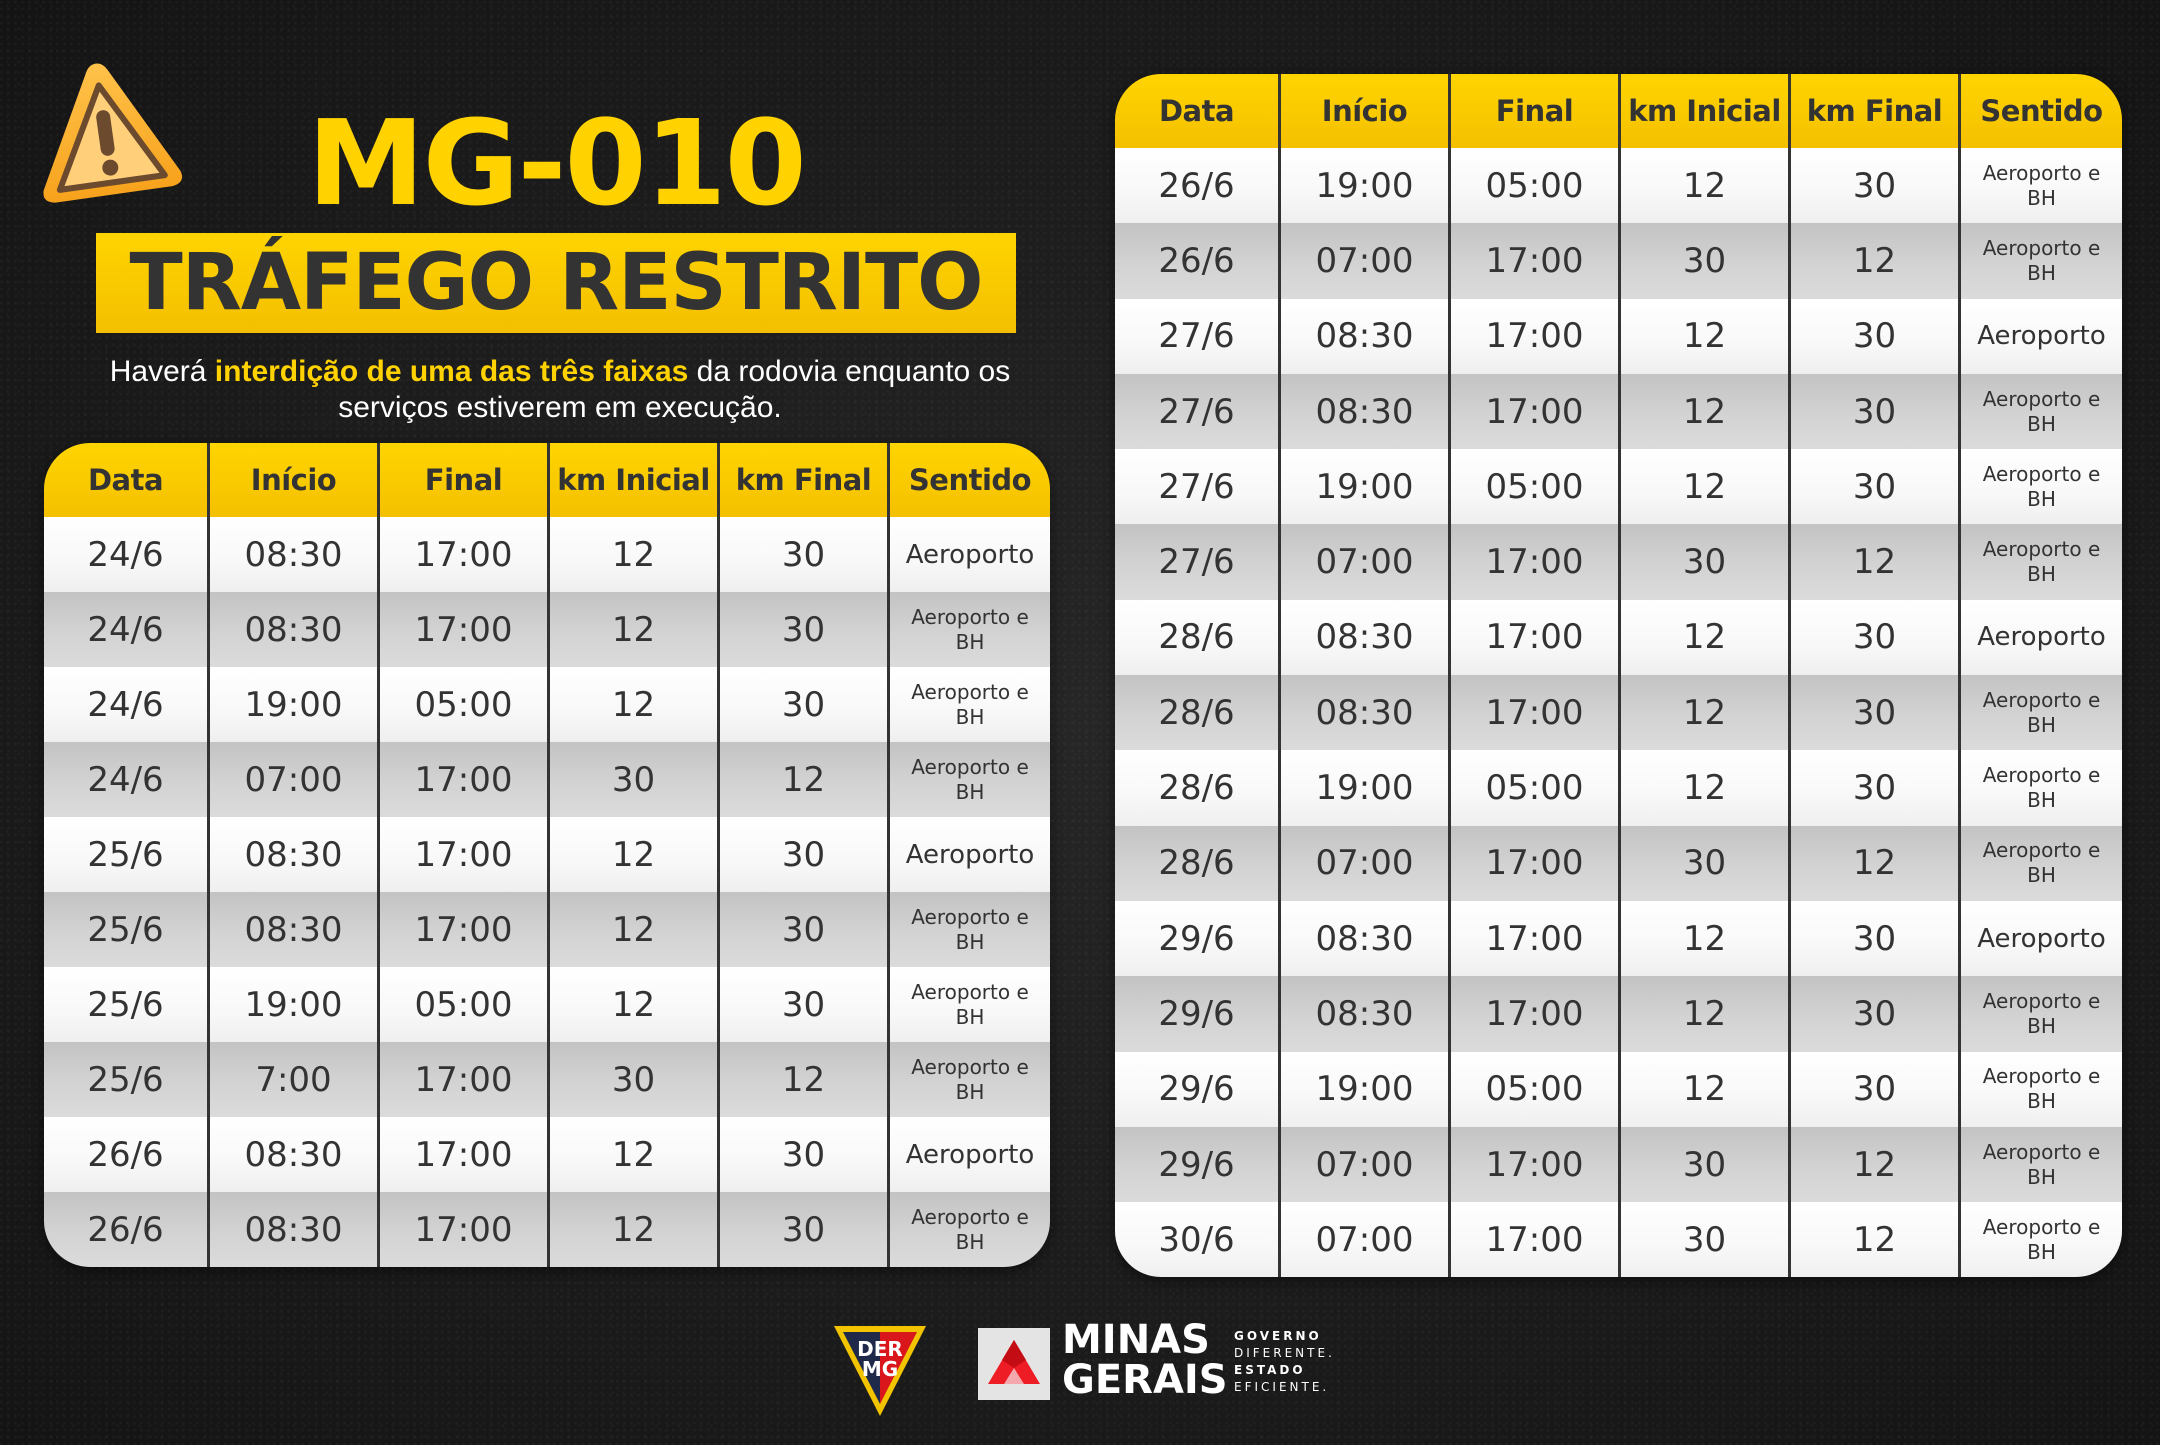 This screenshot has height=1445, width=2160. Describe the element at coordinates (1618, 938) in the screenshot. I see `table-row: 29/6 08:30 17:00 12 30 Aeroporto` at that location.